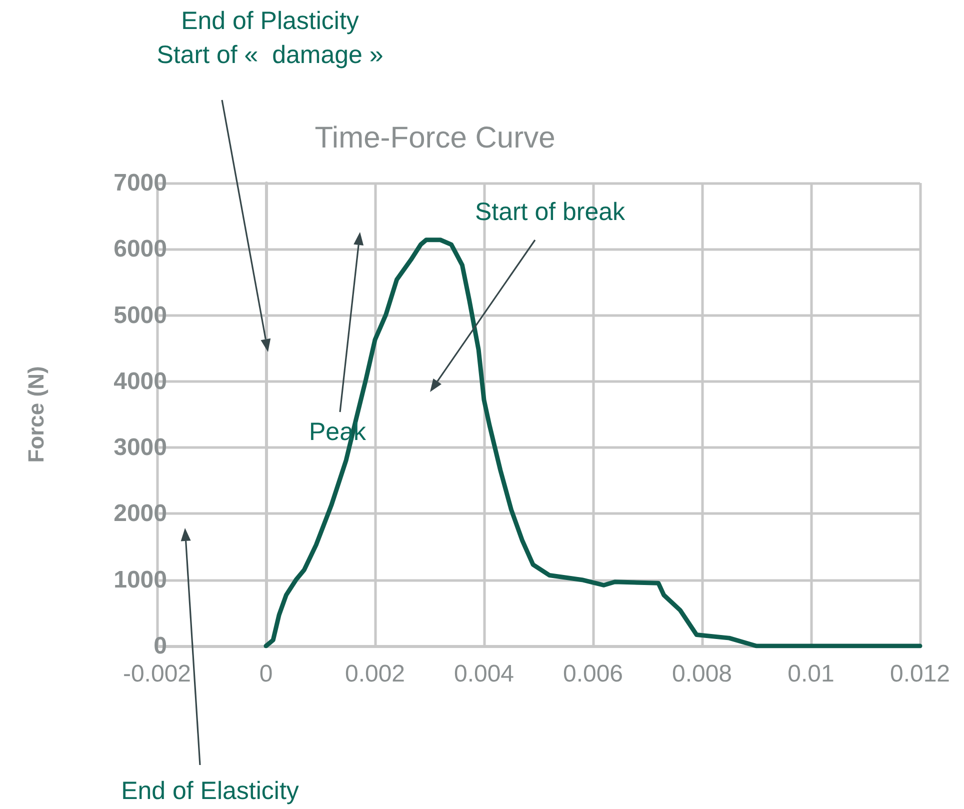 This screenshot has height=809, width=964. I want to click on x-tick-label: 0.006, so click(593, 674).